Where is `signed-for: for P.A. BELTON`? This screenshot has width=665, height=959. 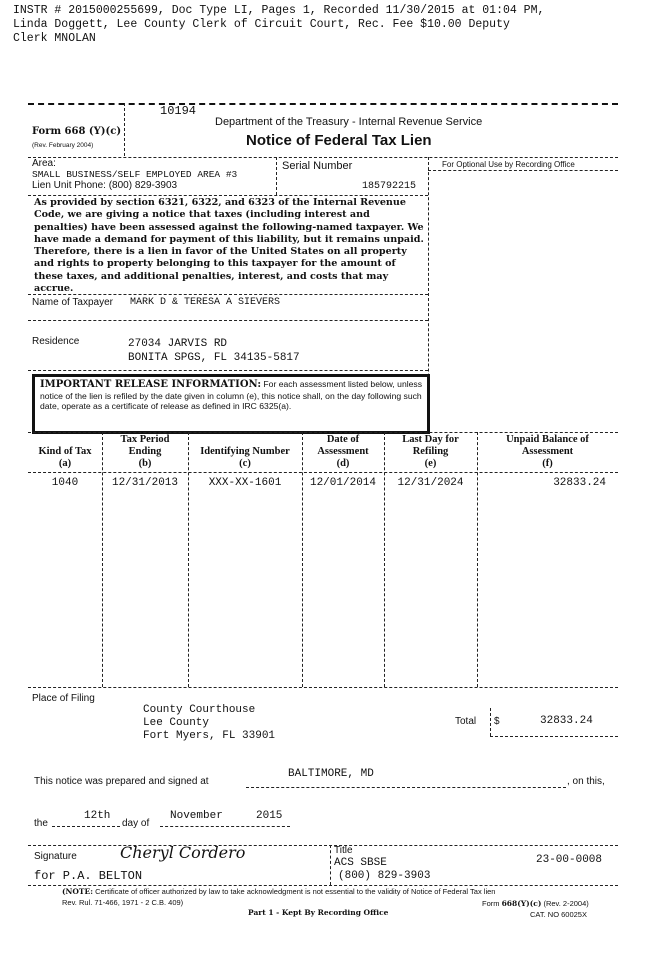 signed-for: for P.A. BELTON is located at coordinates (88, 876).